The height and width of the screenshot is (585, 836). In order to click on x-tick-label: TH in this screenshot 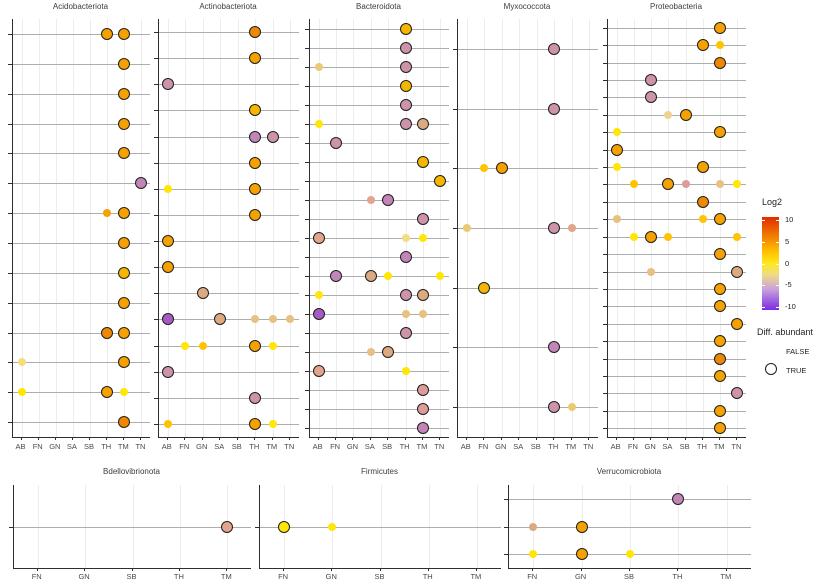, I will do `click(254, 446)`.